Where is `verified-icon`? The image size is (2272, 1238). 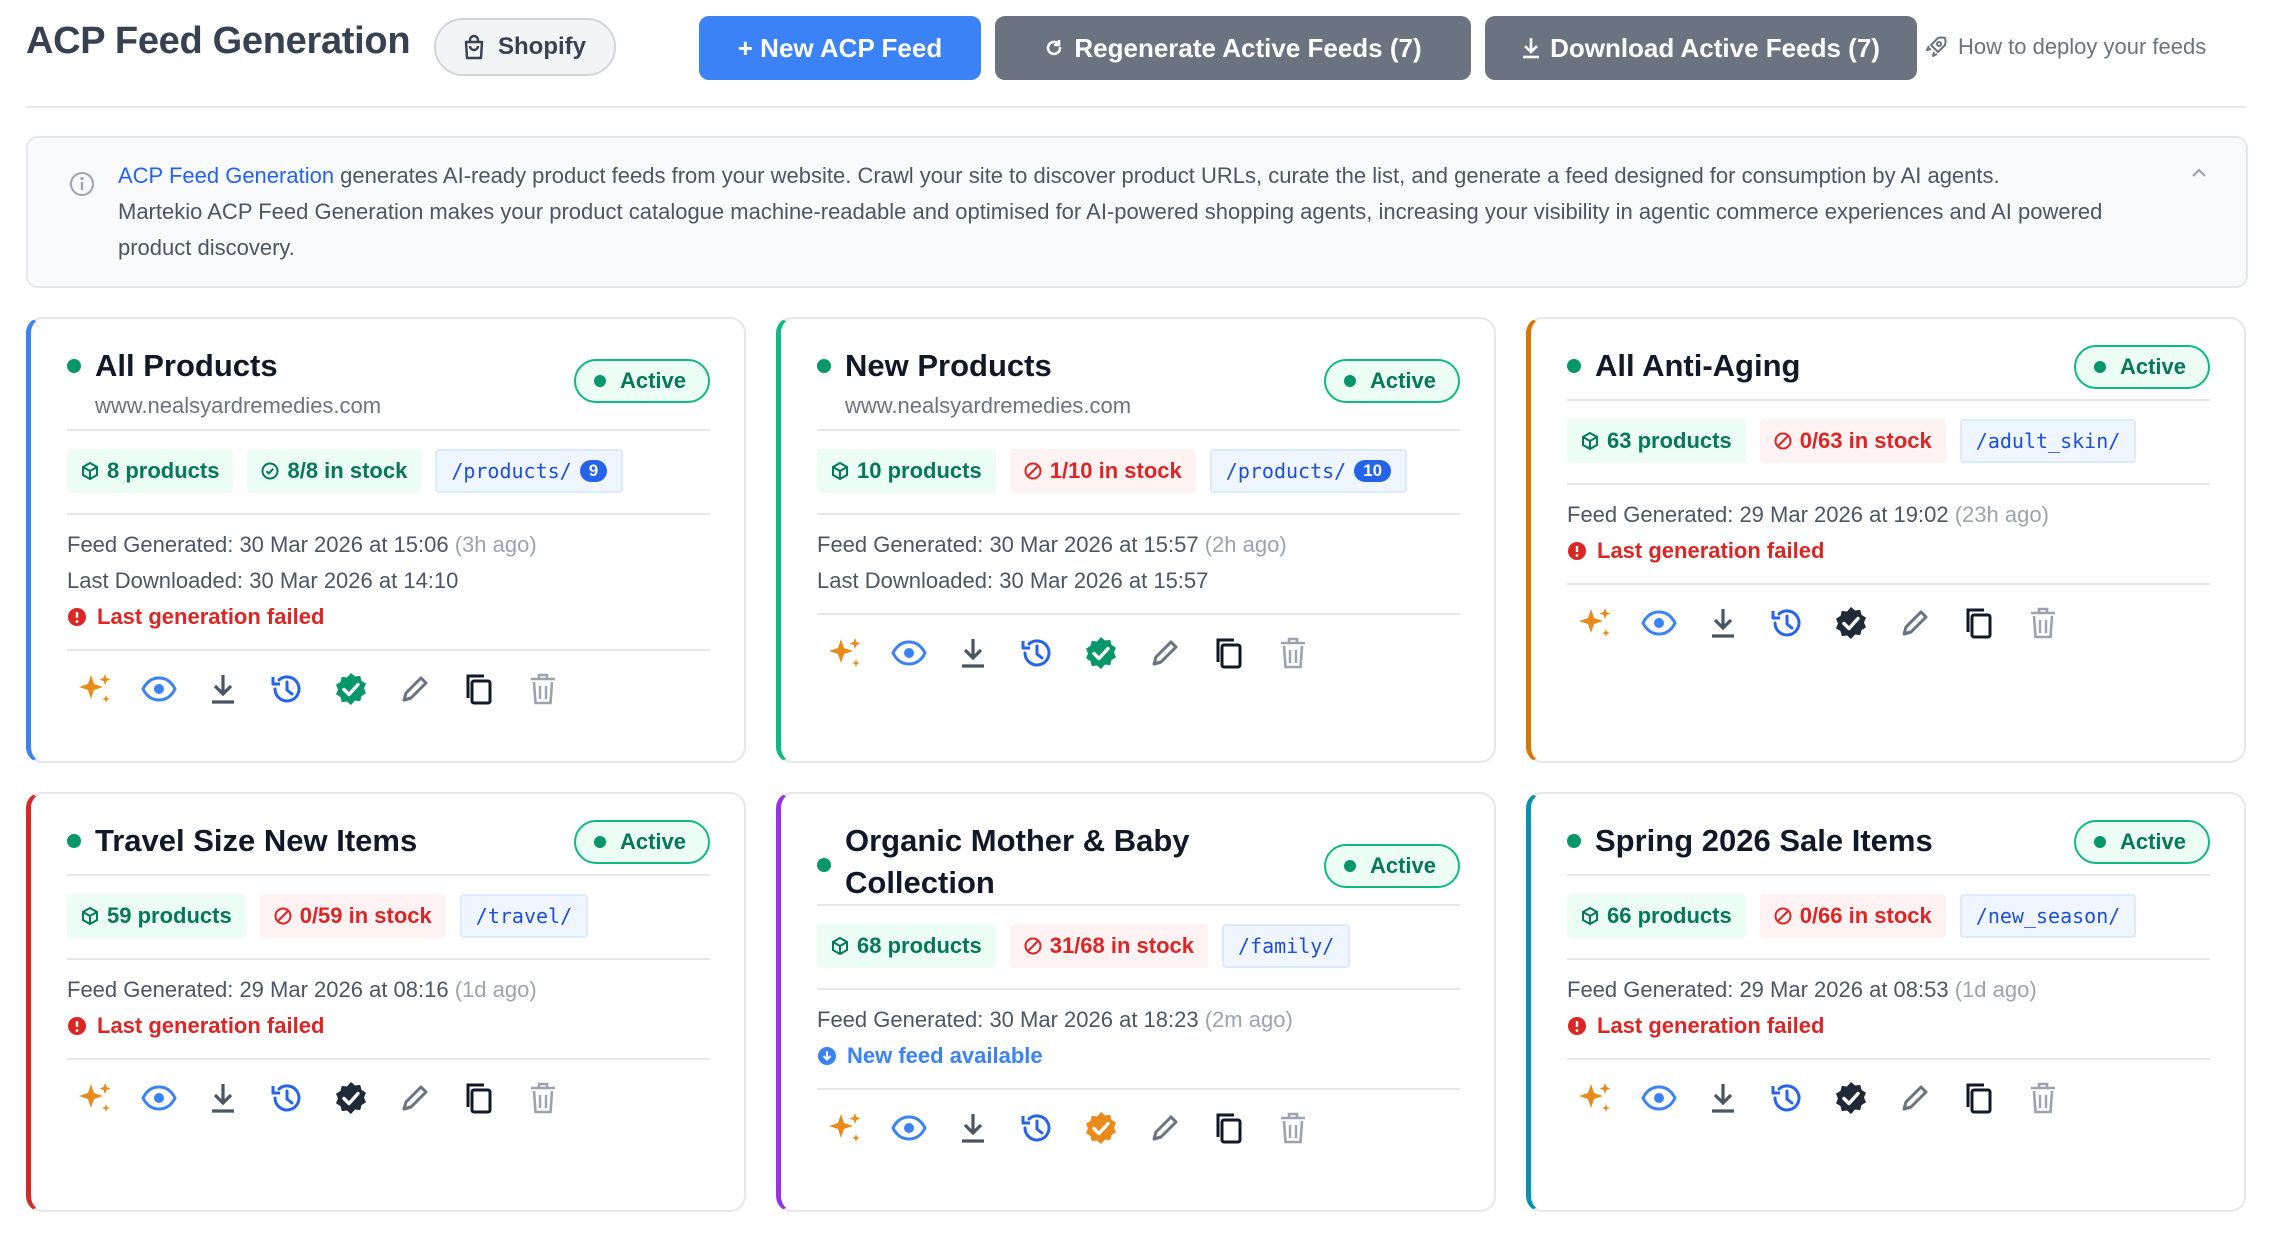 verified-icon is located at coordinates (1851, 1098).